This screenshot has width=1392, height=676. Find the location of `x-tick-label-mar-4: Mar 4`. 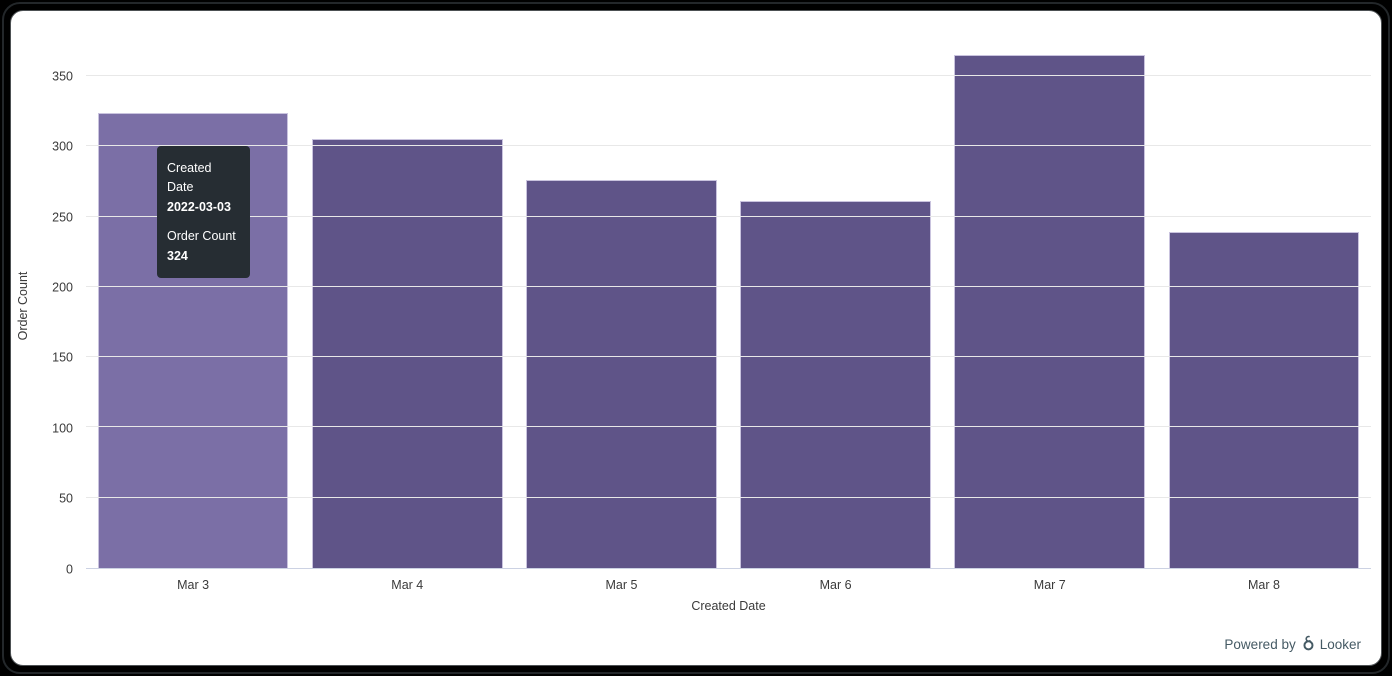

x-tick-label-mar-4: Mar 4 is located at coordinates (407, 585).